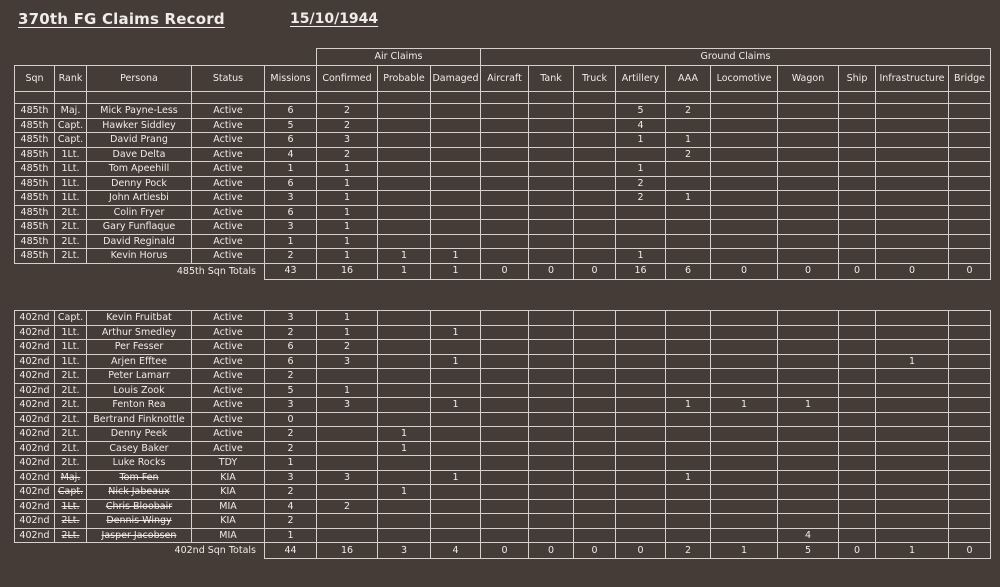  Describe the element at coordinates (34, 78) in the screenshot. I see `col-header-sqn: Sqn` at that location.